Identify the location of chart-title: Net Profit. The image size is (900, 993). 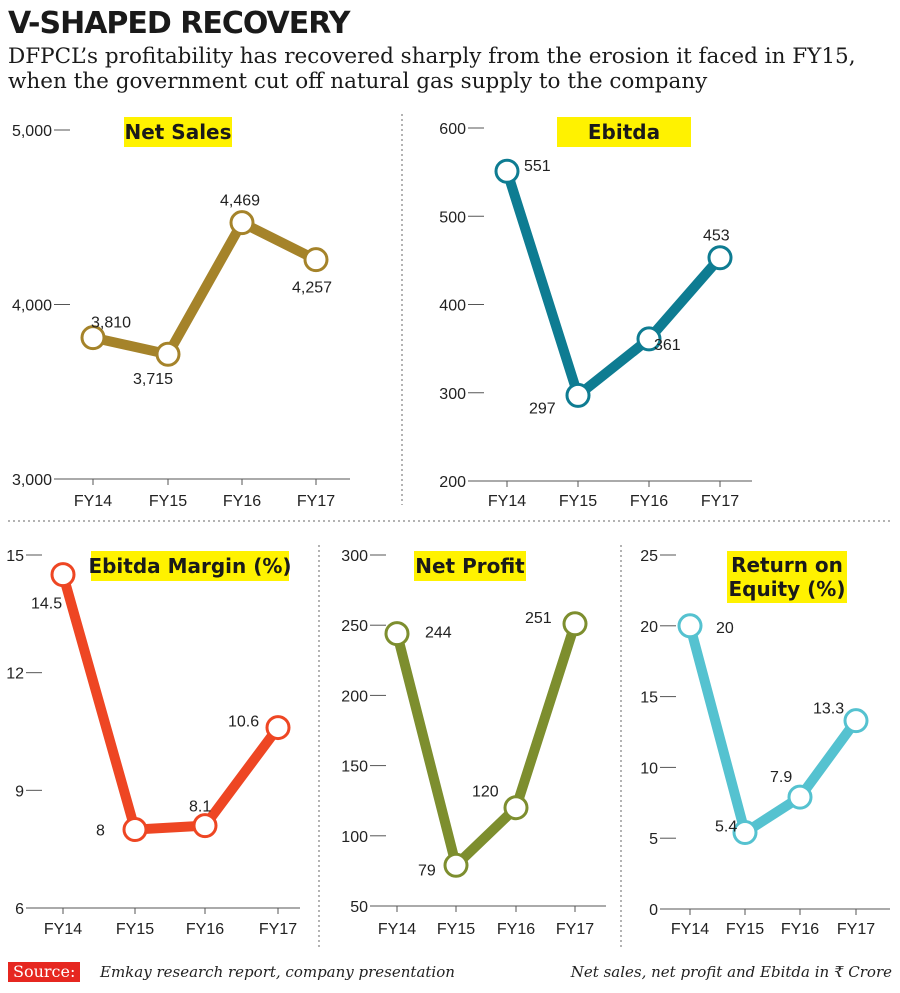
(470, 566).